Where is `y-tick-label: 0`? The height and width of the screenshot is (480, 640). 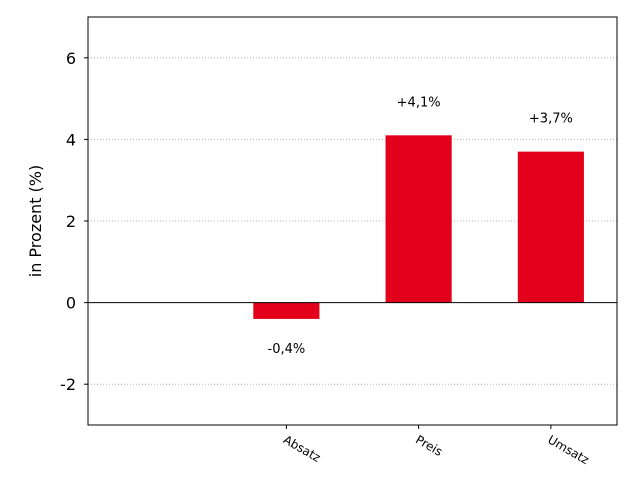
y-tick-label: 0 is located at coordinates (71, 303).